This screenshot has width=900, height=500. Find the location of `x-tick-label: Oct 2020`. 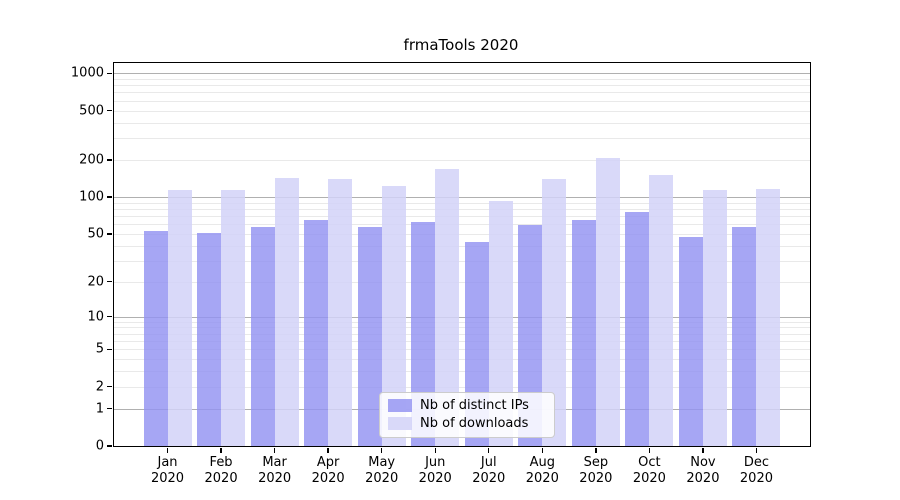

x-tick-label: Oct 2020 is located at coordinates (649, 470).